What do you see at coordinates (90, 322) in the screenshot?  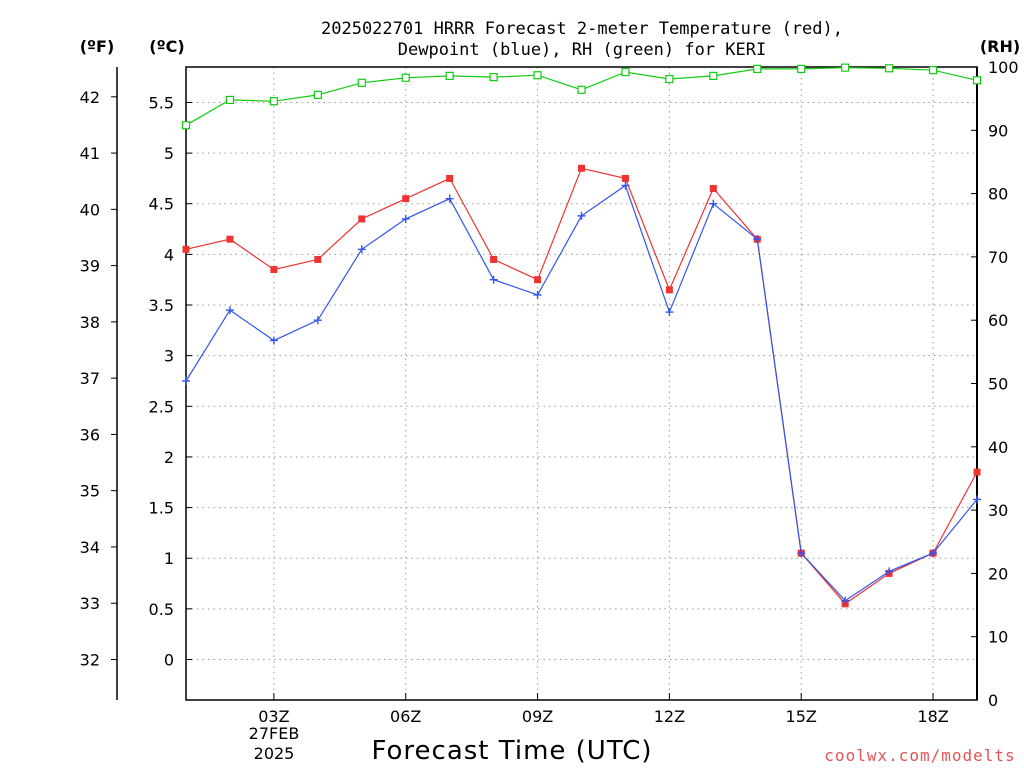 I see `fahrenheit-tick-38: 38` at bounding box center [90, 322].